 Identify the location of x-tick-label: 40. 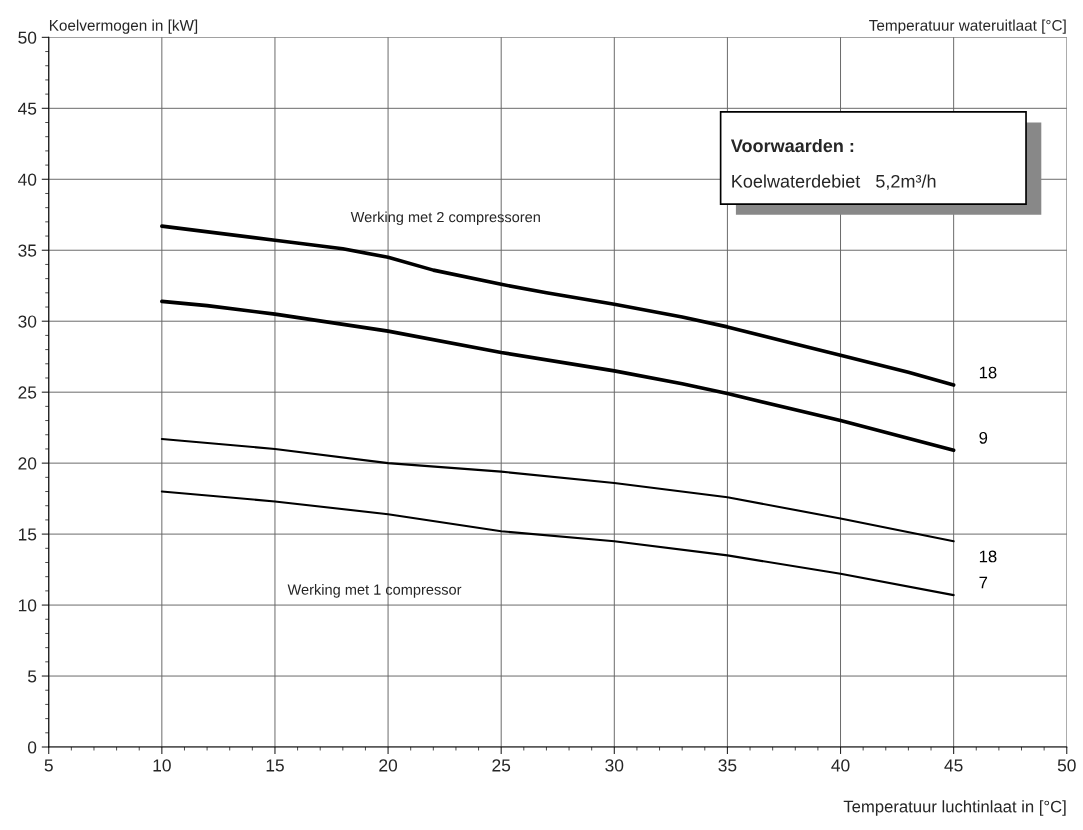
(840, 765).